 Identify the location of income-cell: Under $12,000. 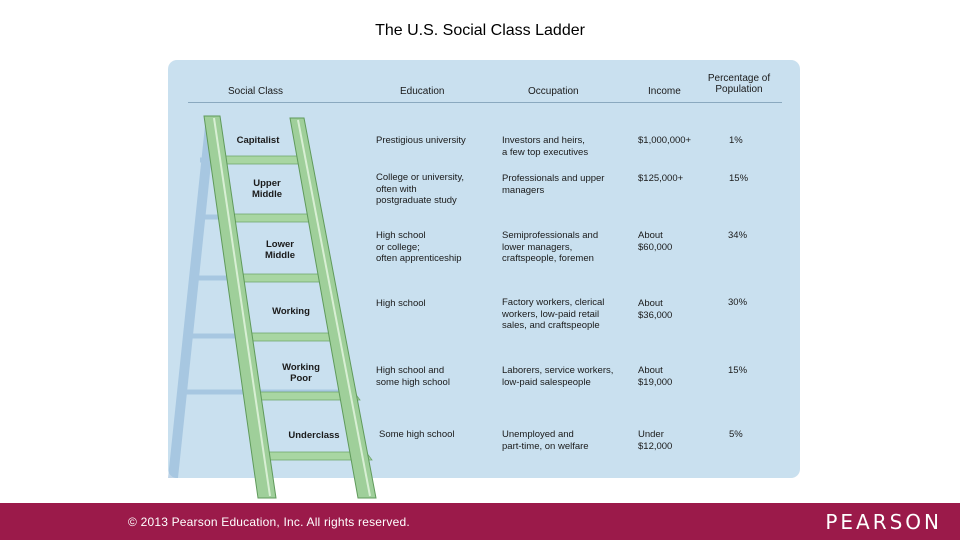
(655, 440).